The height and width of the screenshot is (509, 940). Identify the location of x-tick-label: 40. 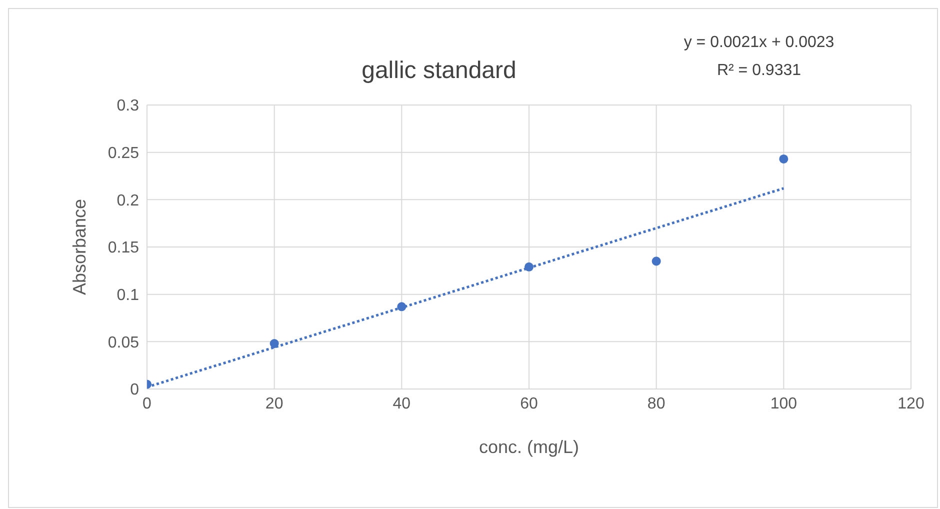
(401, 403).